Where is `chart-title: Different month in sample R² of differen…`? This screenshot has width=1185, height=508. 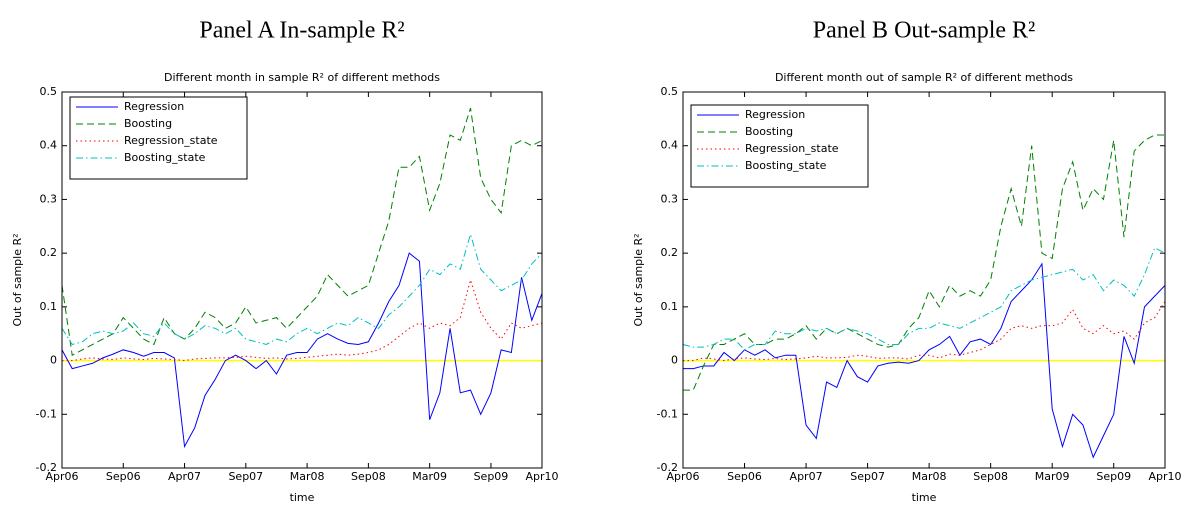 chart-title: Different month in sample R² of differen… is located at coordinates (302, 77).